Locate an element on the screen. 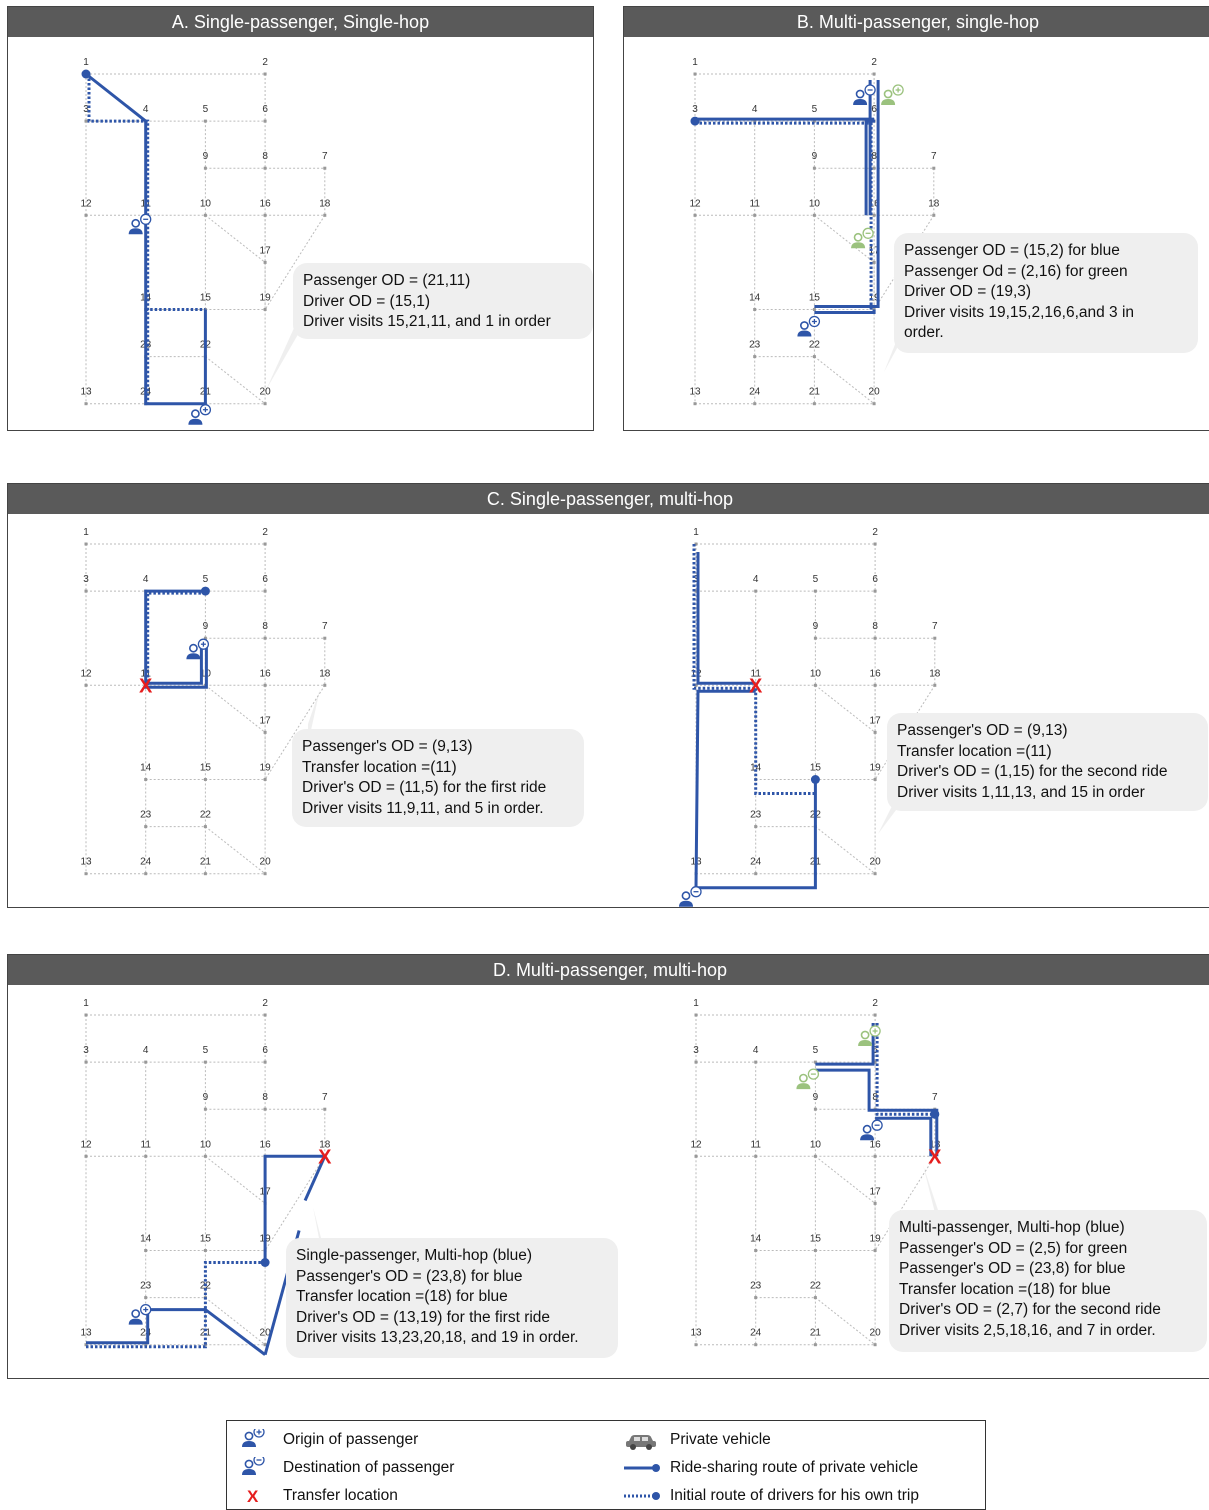 Image resolution: width=1209 pixels, height=1510 pixels. node-label: 5 is located at coordinates (206, 1050).